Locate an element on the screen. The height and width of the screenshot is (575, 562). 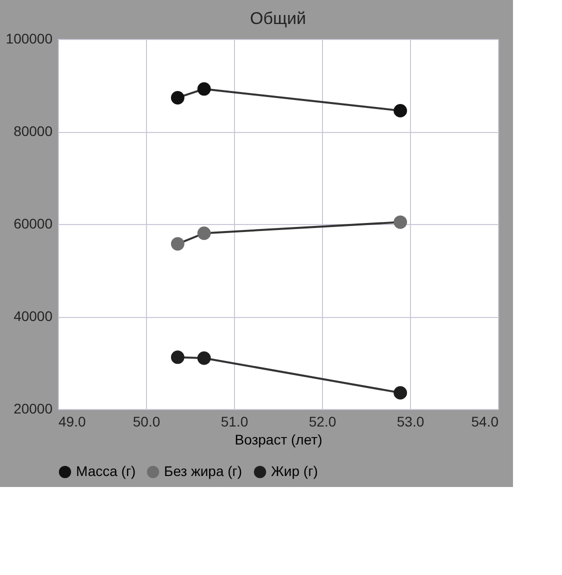
y-tick-label: 40000 is located at coordinates (33, 316).